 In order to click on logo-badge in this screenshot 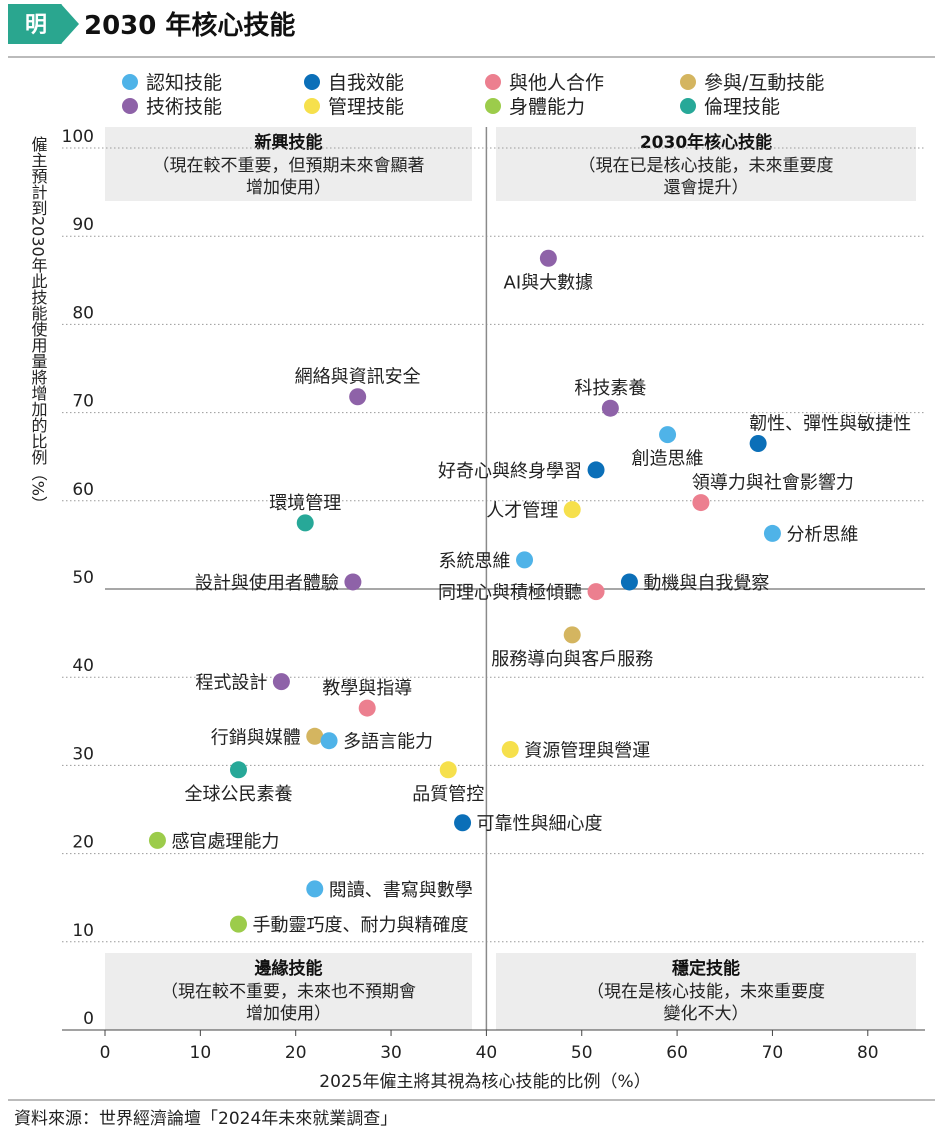, I will do `click(44, 24)`.